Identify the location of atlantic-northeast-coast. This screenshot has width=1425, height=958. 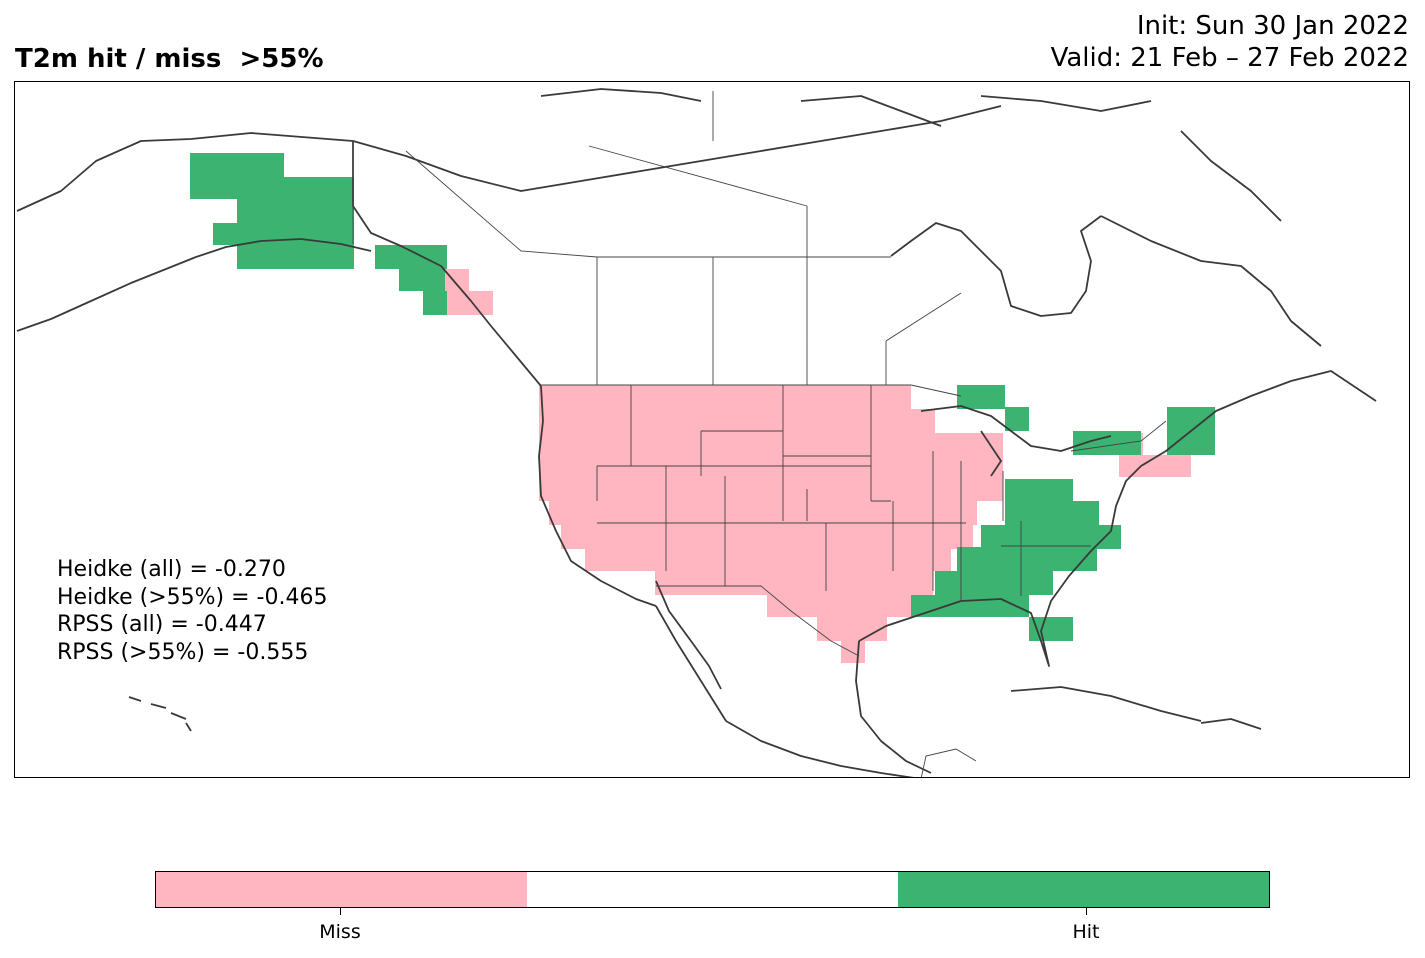
(1258, 418).